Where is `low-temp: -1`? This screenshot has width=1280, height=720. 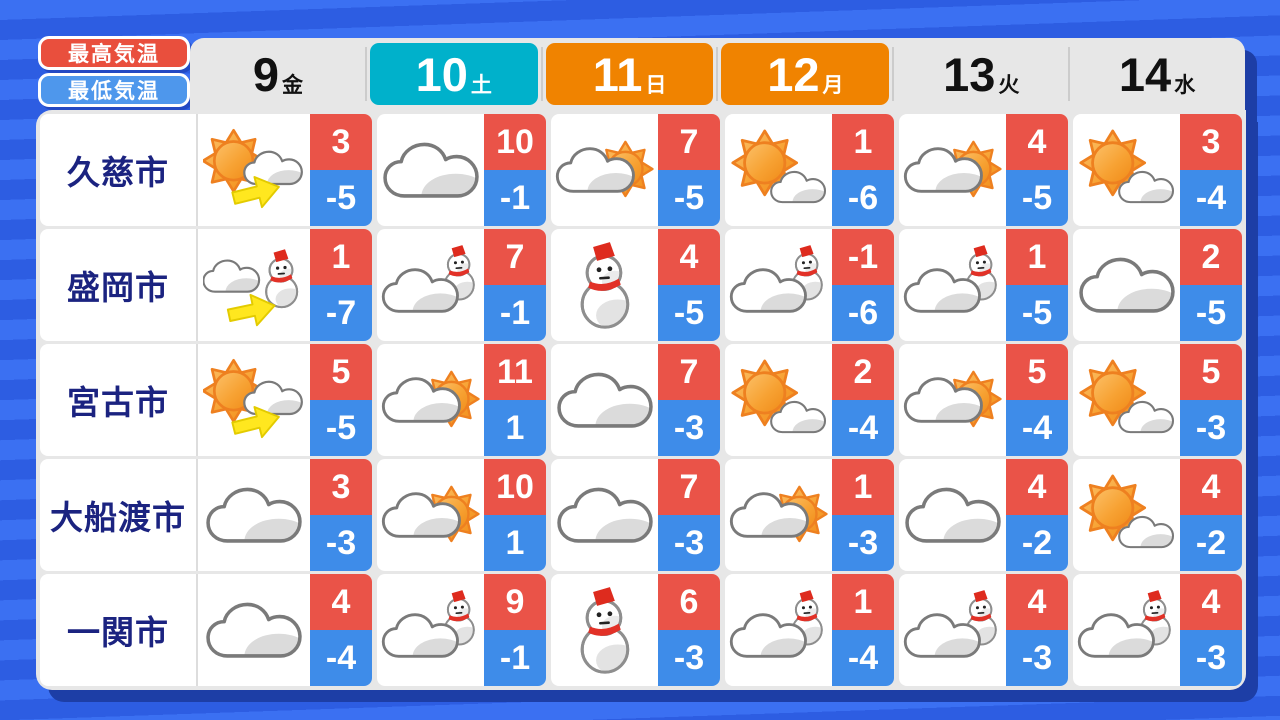 low-temp: -1 is located at coordinates (515, 658).